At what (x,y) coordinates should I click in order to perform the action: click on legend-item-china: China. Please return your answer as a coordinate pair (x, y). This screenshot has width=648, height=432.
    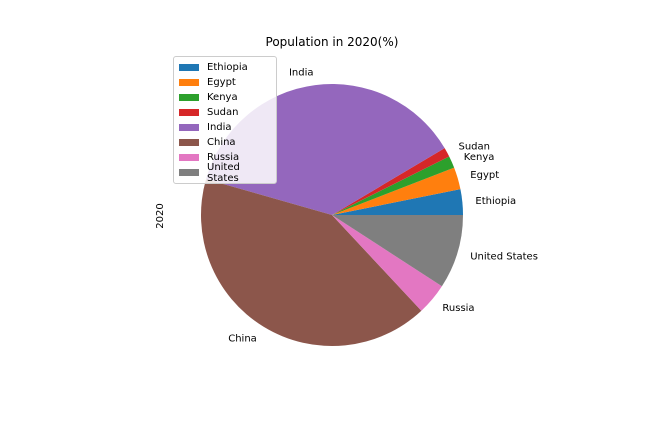
    Looking at the image, I should click on (225, 142).